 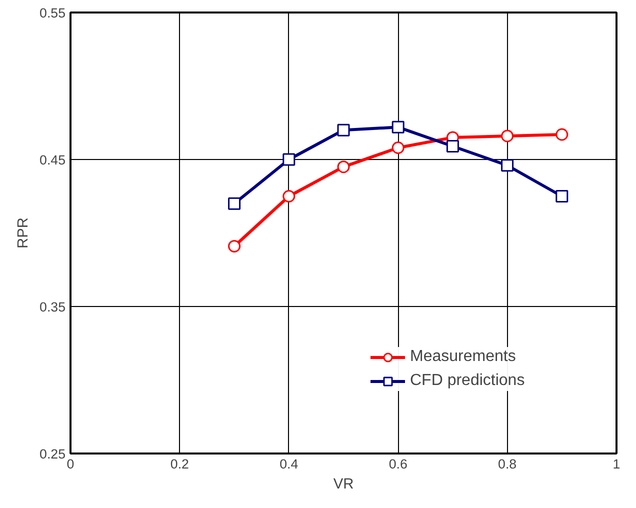 I want to click on y-tick-label: 0.55, so click(x=53, y=13).